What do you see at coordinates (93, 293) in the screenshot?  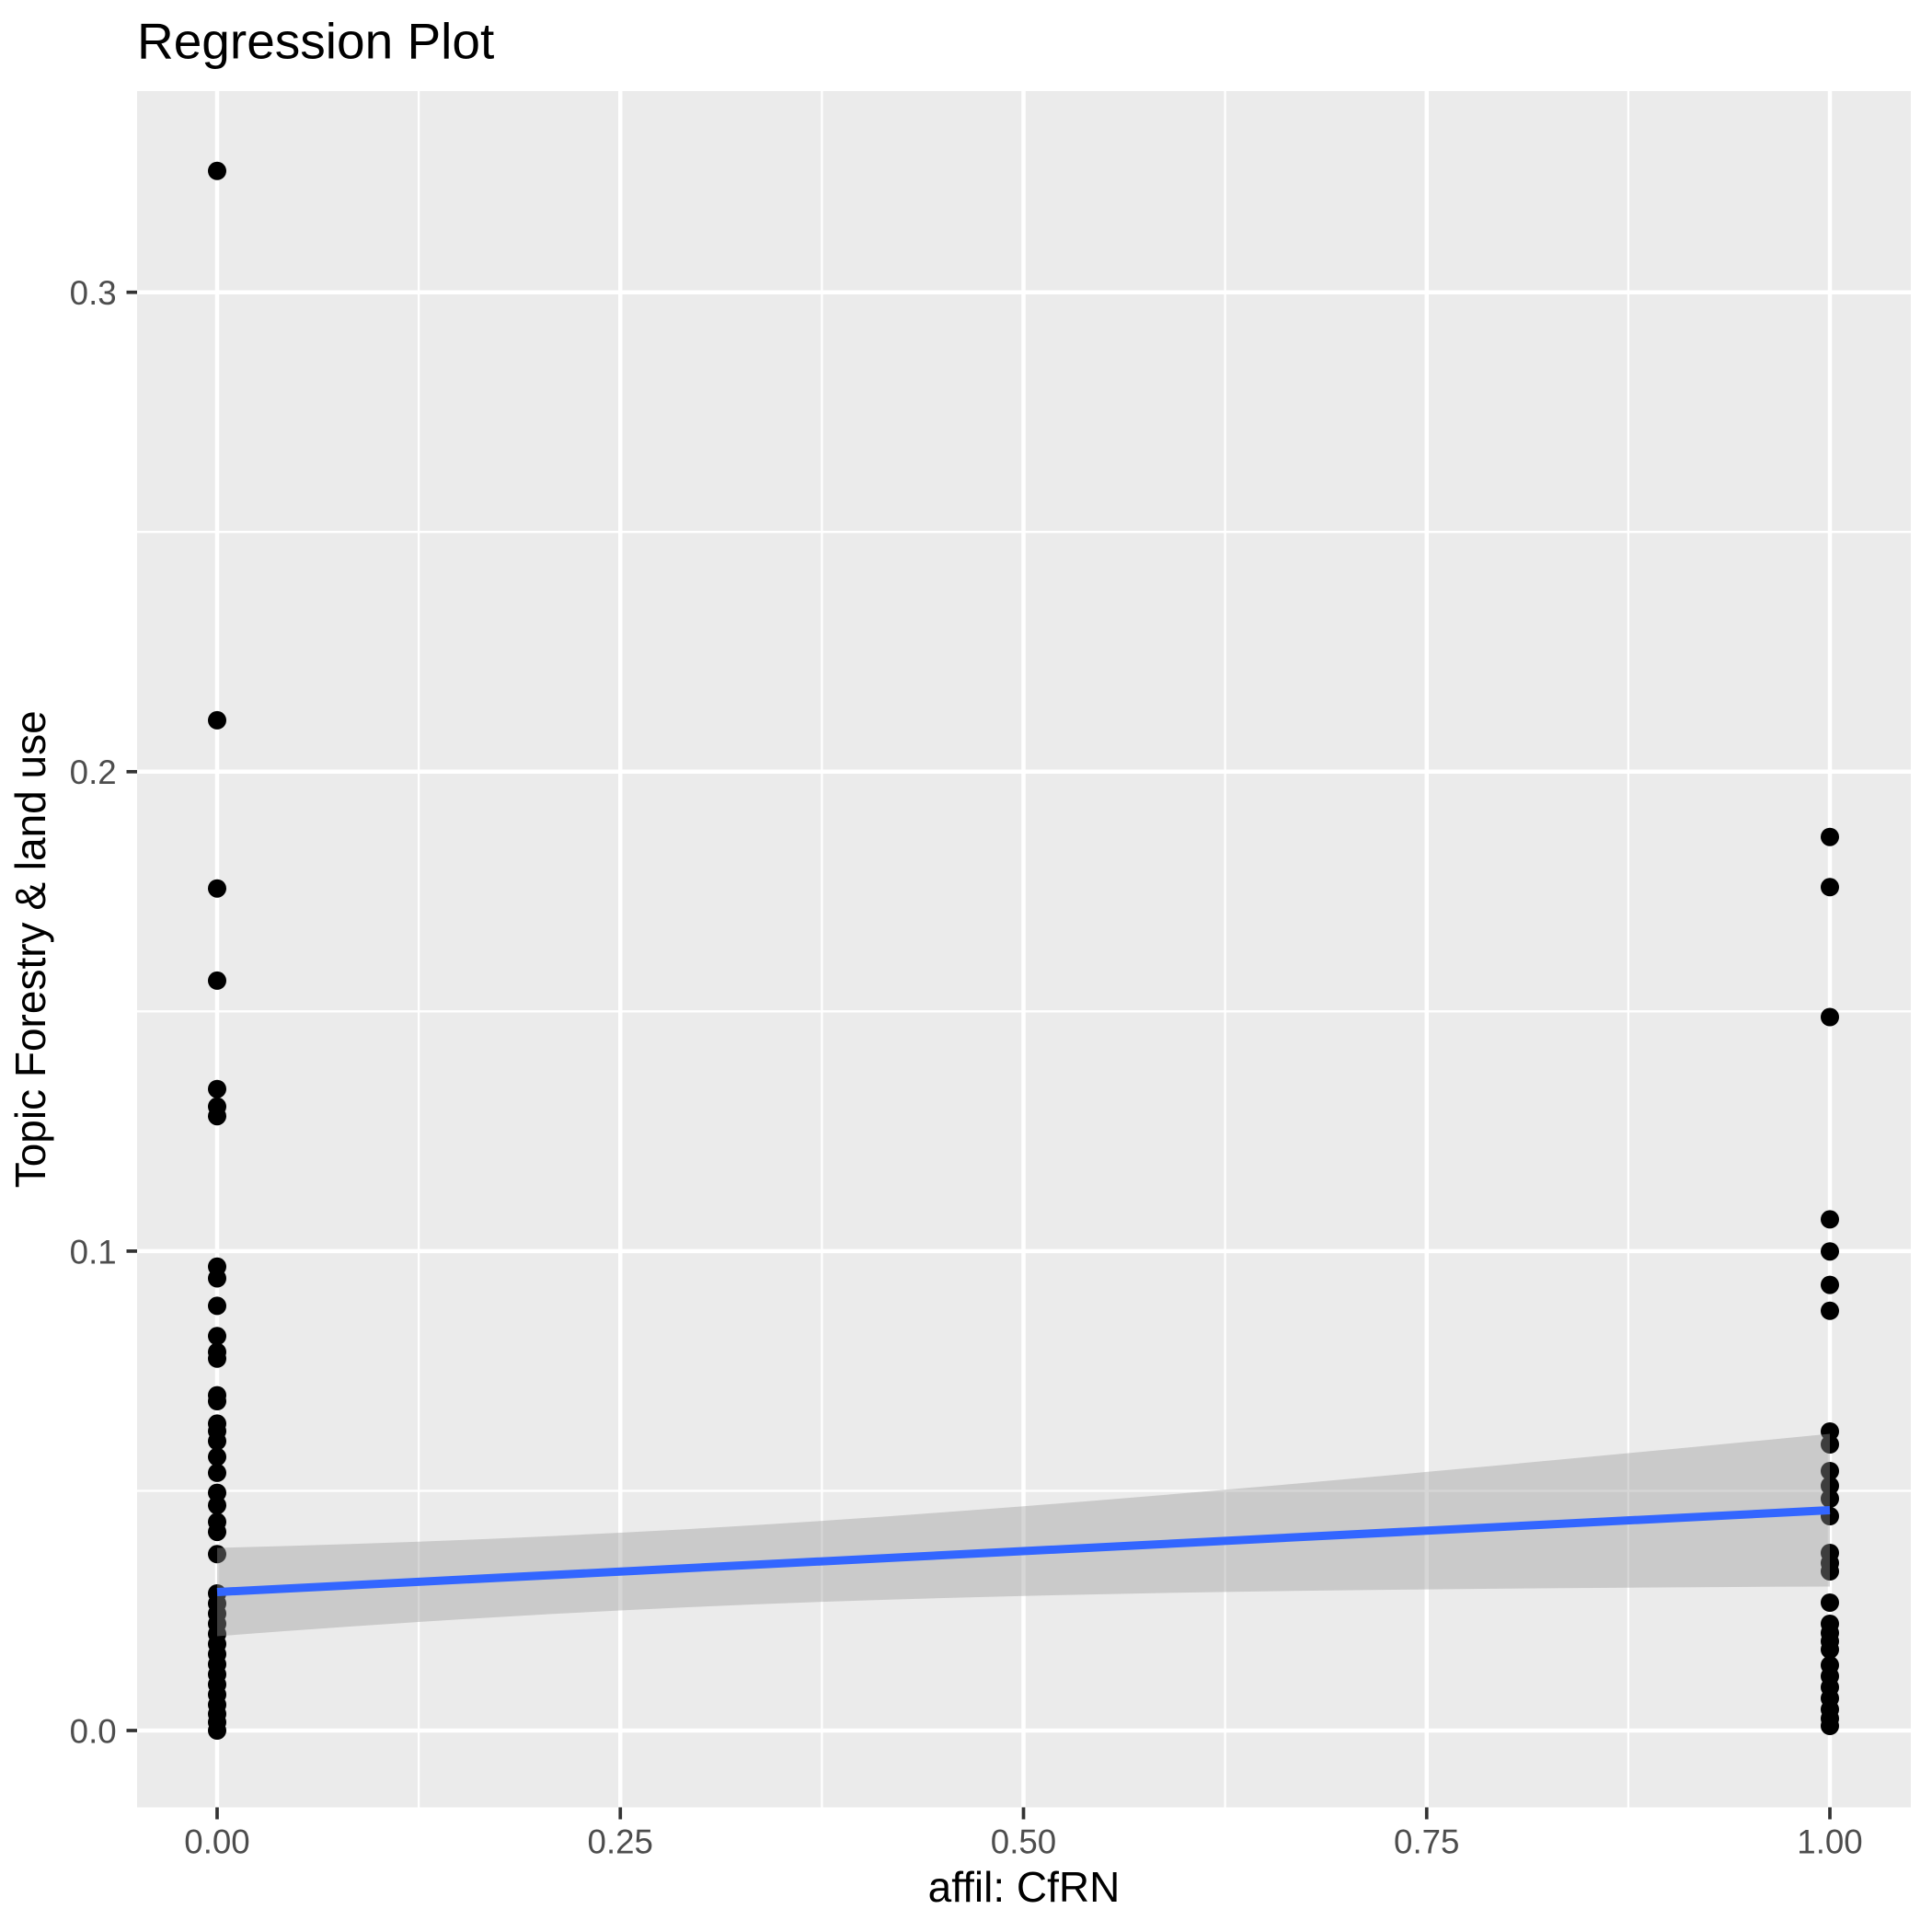 I see `svg-text: 0.3` at bounding box center [93, 293].